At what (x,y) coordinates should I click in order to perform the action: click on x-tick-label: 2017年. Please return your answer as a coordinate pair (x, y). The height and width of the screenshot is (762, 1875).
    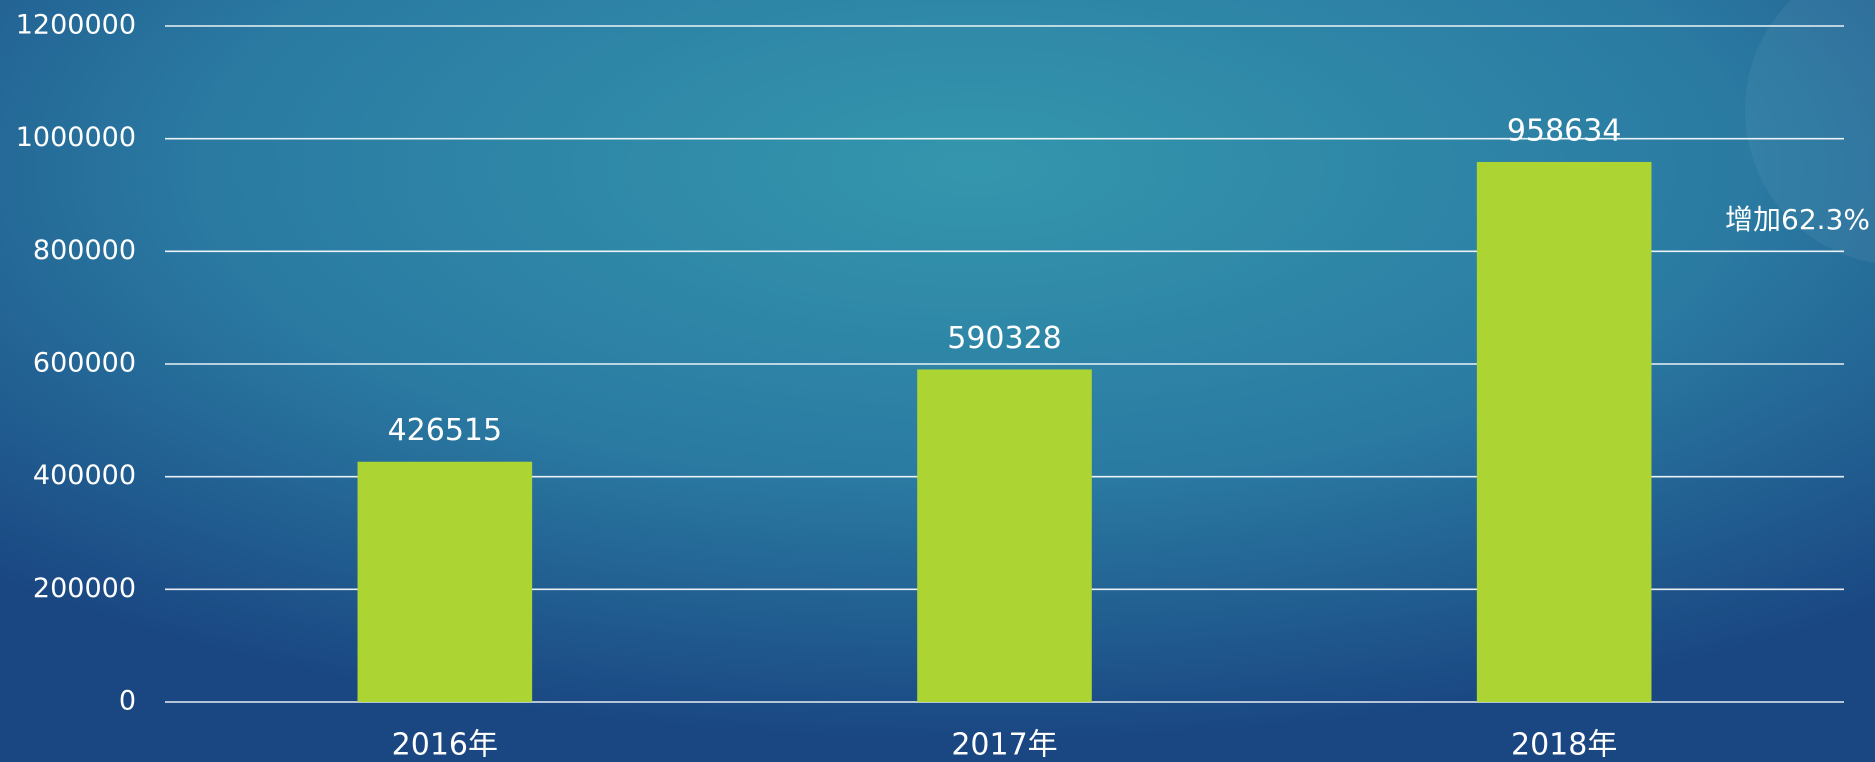
    Looking at the image, I should click on (1004, 745).